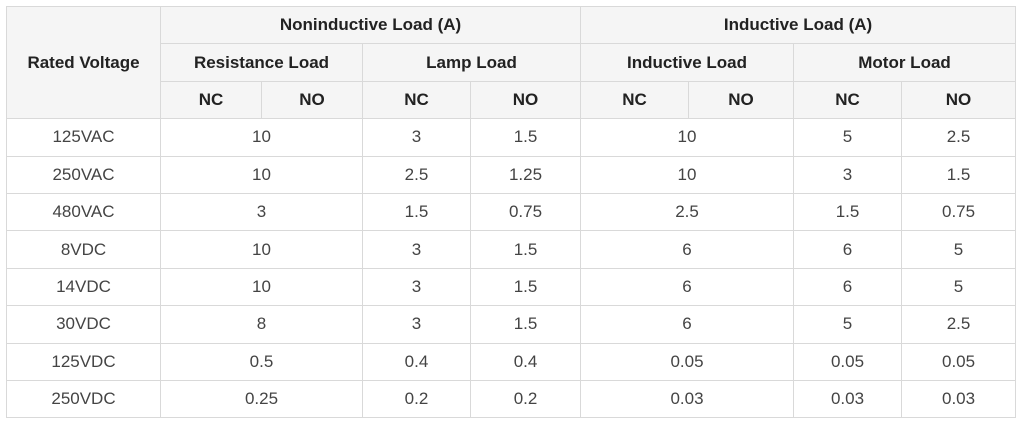 This screenshot has width=1024, height=437. I want to click on table-row: 125VDC 0.5 0.4 0.4 0.05 0.05 0.05, so click(511, 361).